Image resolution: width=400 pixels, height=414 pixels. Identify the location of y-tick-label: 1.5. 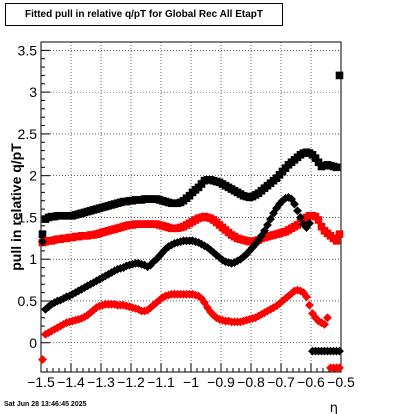
(28, 217).